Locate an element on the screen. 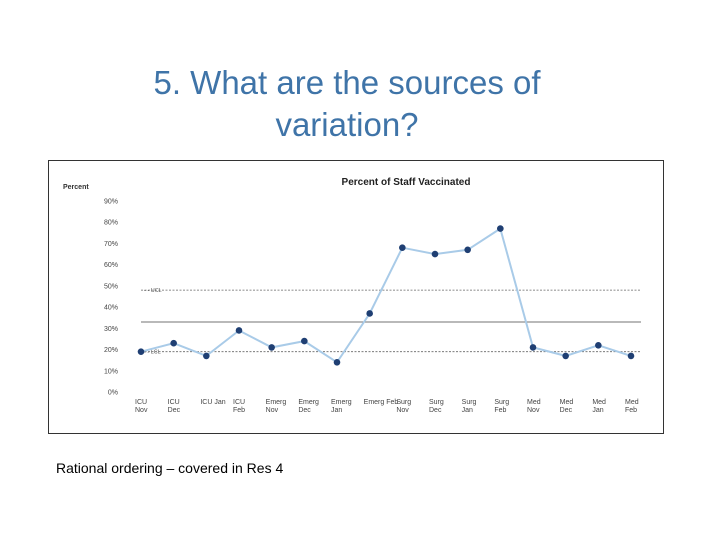  x-tick-label: Emerg Jan is located at coordinates (341, 406).